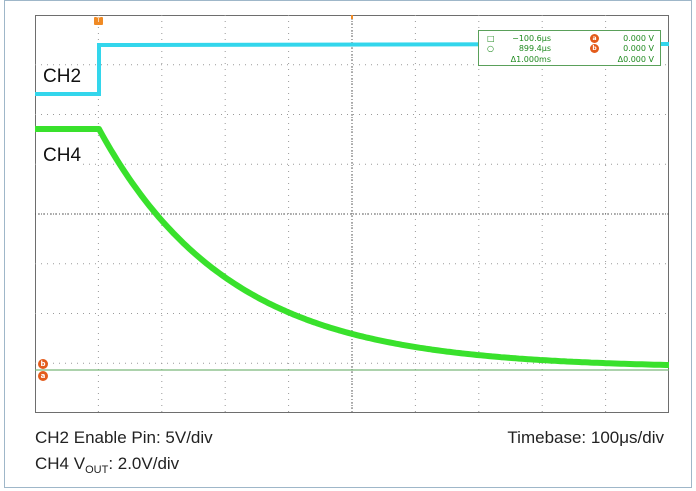 This screenshot has height=491, width=696. I want to click on caption-ch4-suffix: : 2.0V/div, so click(144, 463).